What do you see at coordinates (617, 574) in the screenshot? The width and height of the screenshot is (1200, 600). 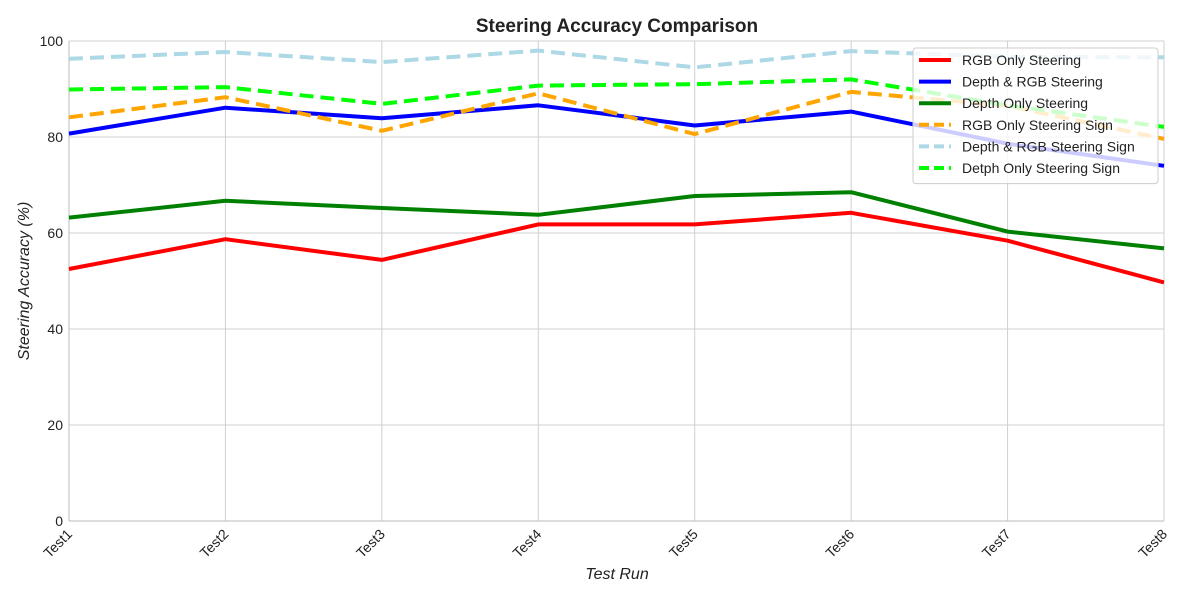 I see `x-axis-label: Test Run` at bounding box center [617, 574].